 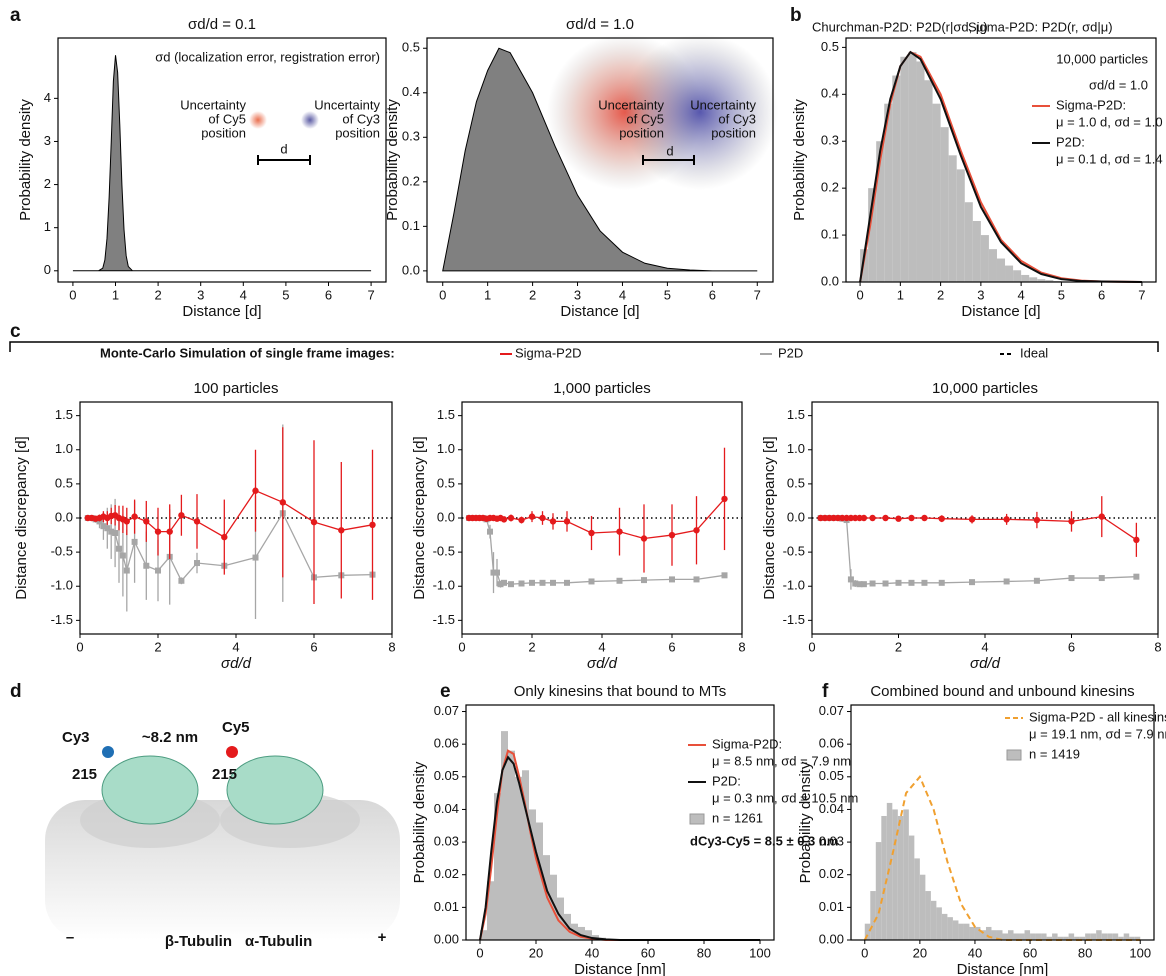 I want to click on y-tick-label: 1.5, so click(x=446, y=414).